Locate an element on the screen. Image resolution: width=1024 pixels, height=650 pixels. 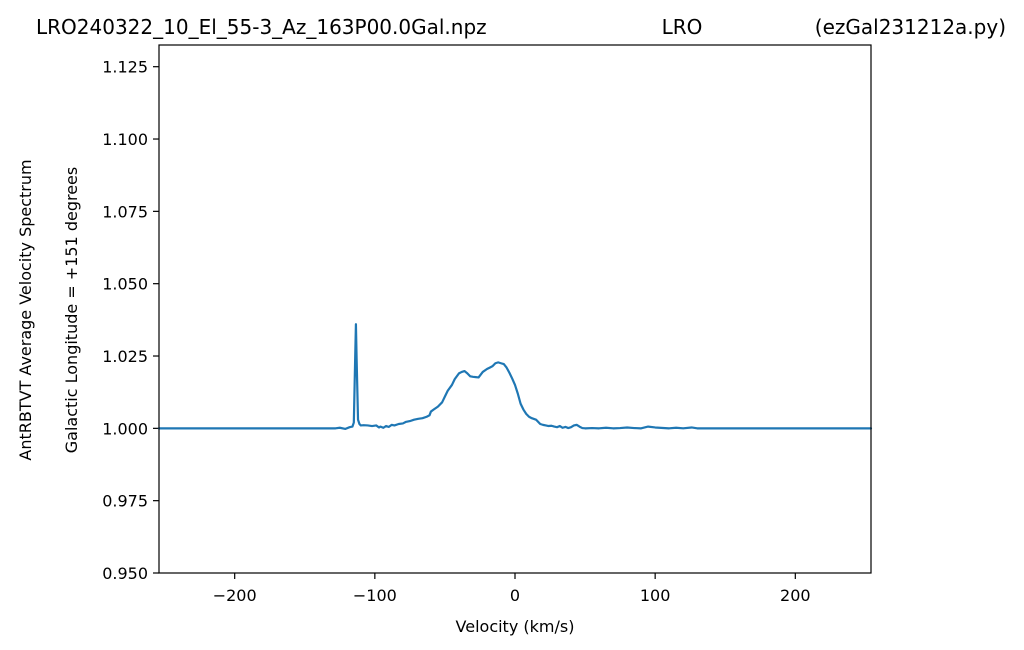
y-tick-label: 1.100 is located at coordinates (125, 139).